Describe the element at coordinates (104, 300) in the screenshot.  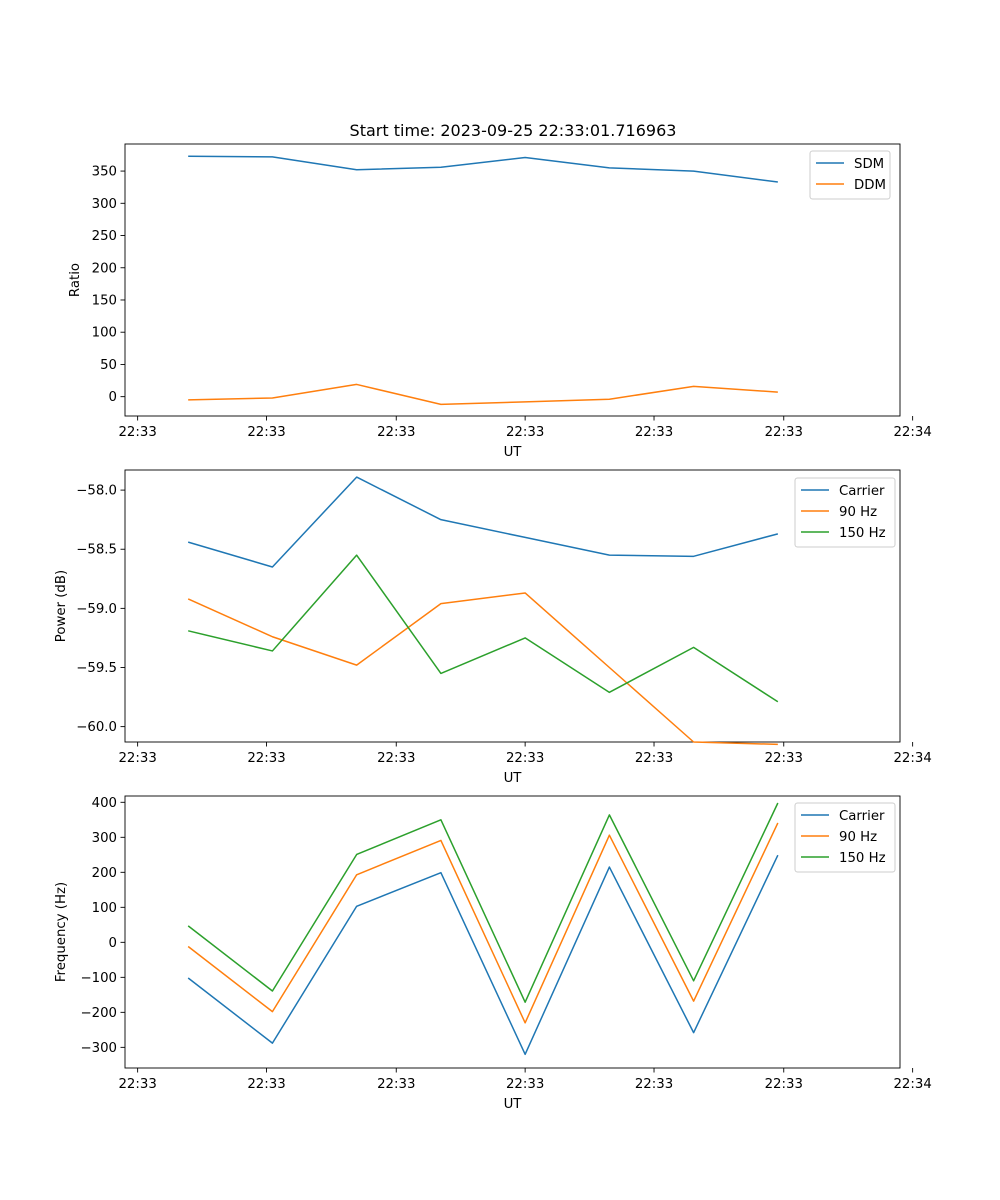
I see `y-tick-label: 150` at that location.